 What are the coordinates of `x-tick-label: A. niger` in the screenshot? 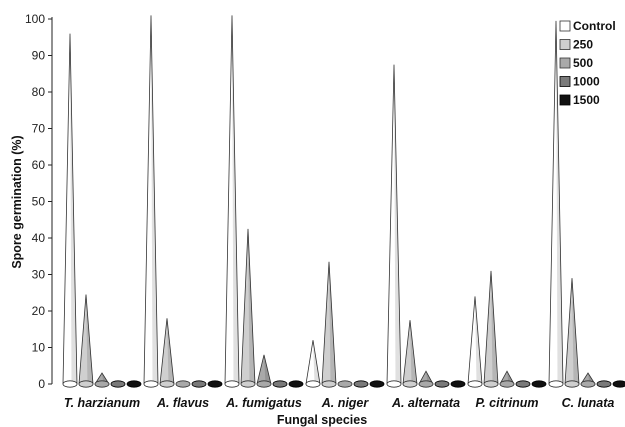 It's located at (345, 403).